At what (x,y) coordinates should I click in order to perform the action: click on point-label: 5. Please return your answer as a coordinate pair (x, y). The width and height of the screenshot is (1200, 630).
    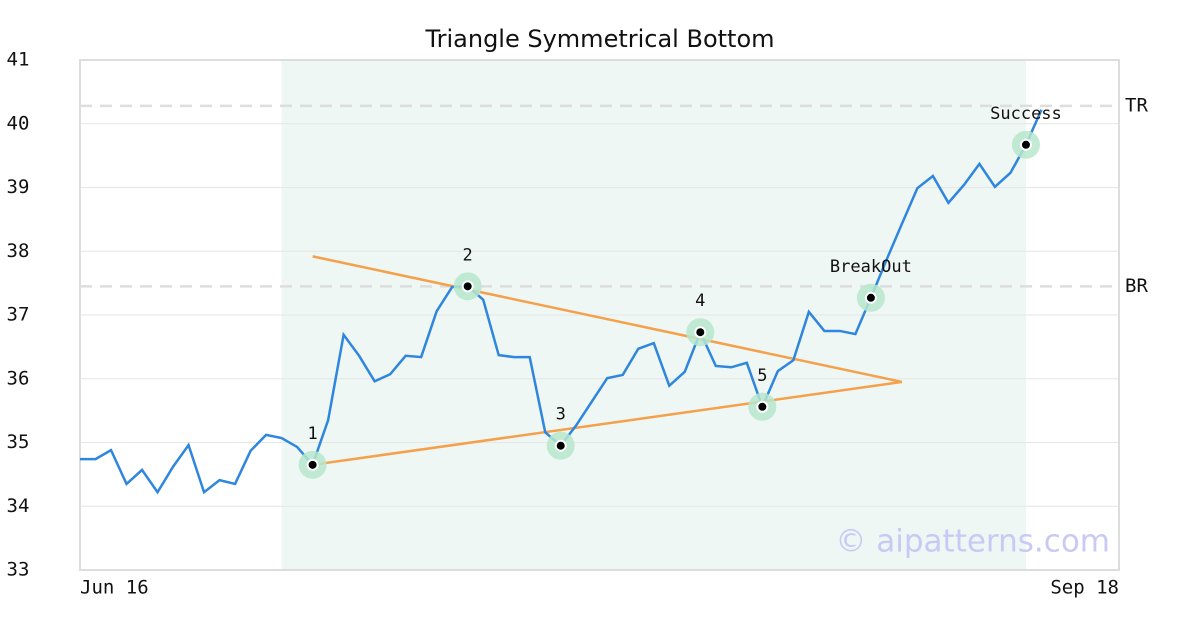
    Looking at the image, I should click on (762, 376).